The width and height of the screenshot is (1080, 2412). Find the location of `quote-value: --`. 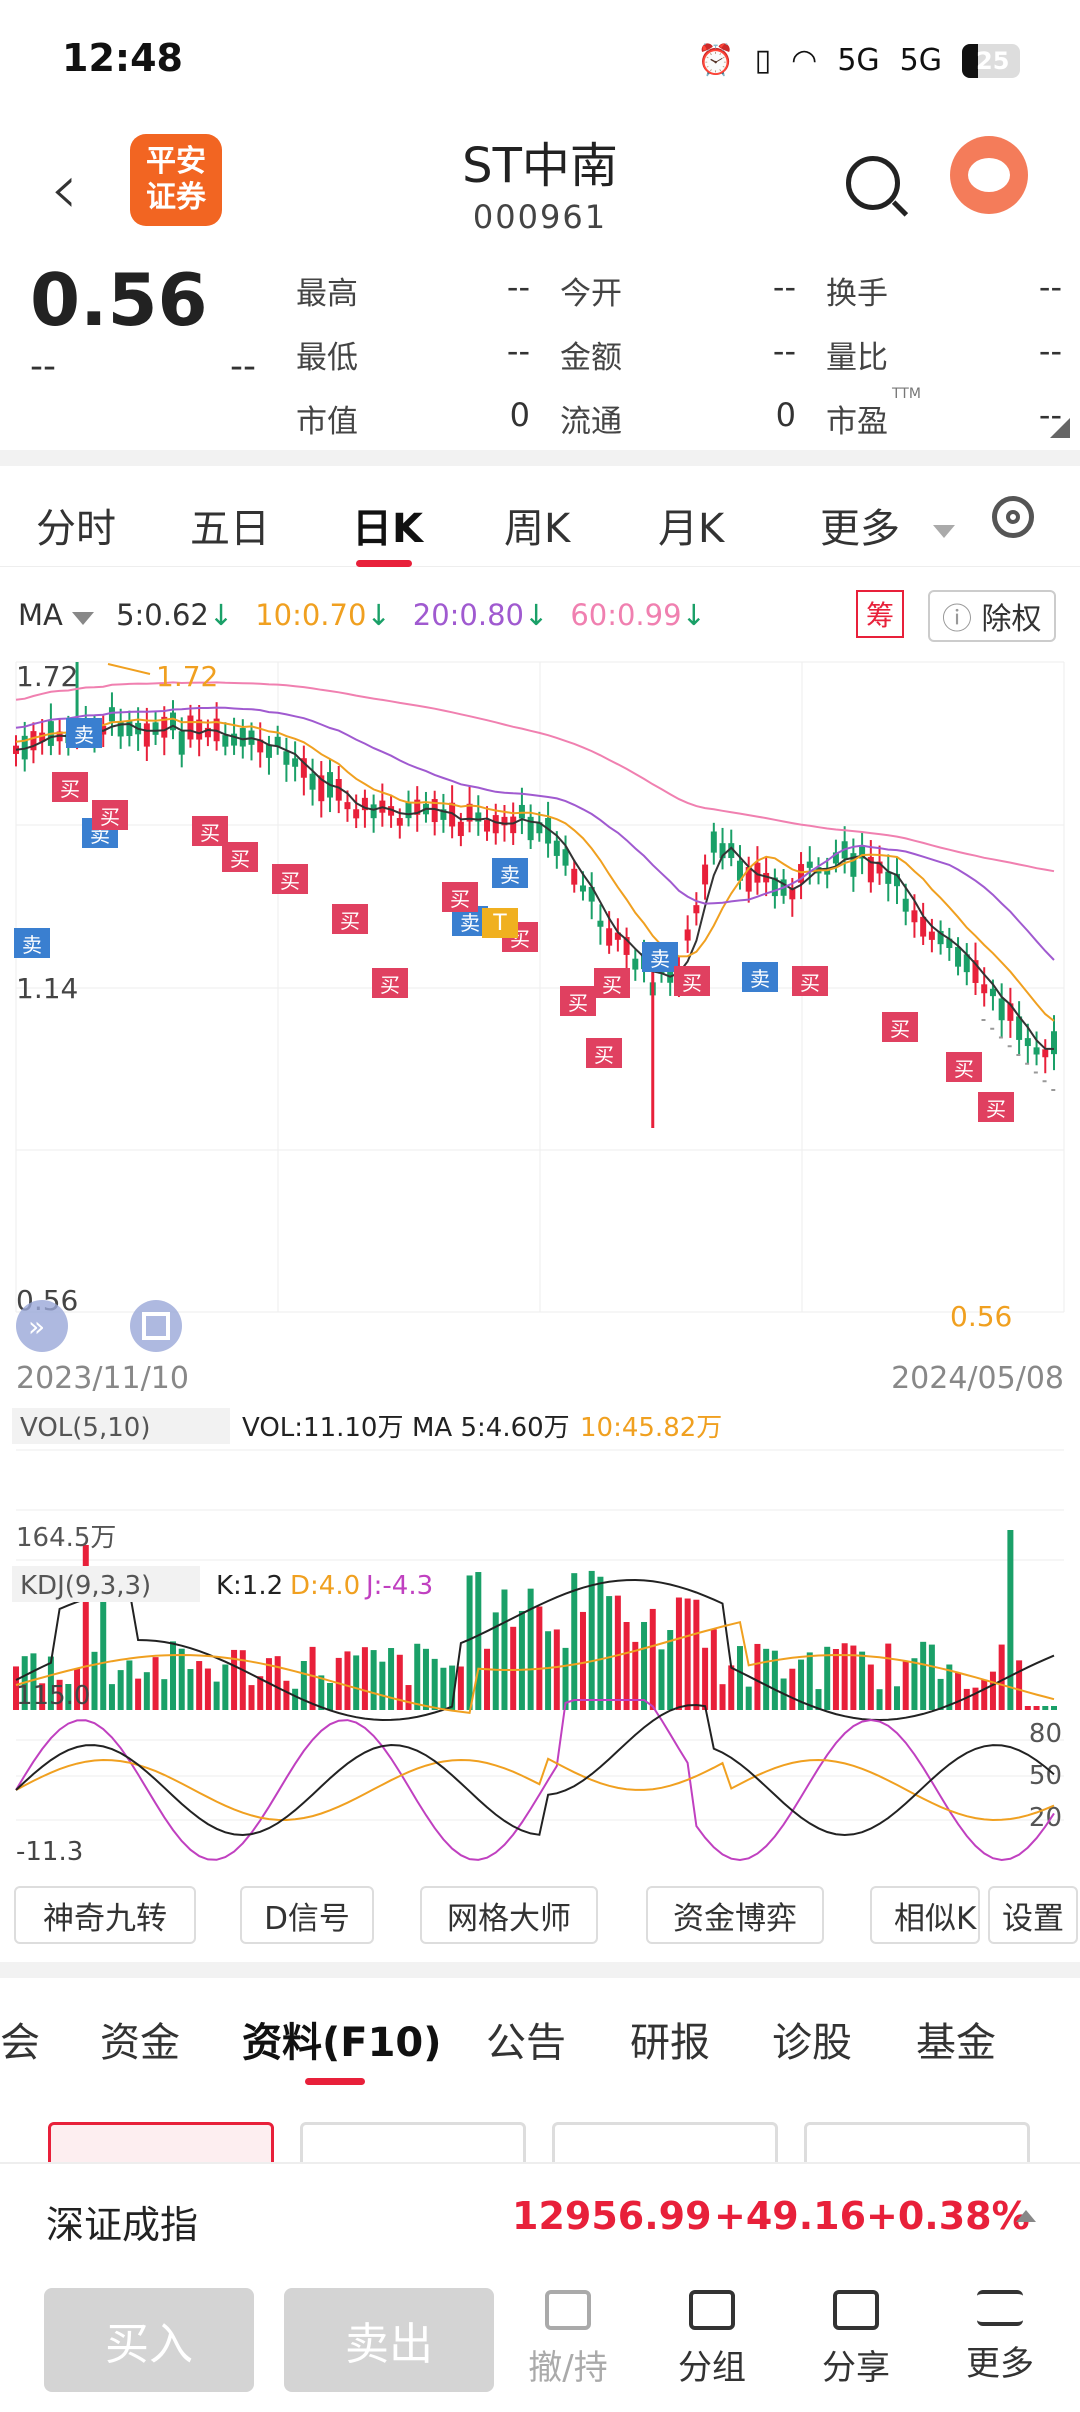

quote-value: -- is located at coordinates (1050, 351).